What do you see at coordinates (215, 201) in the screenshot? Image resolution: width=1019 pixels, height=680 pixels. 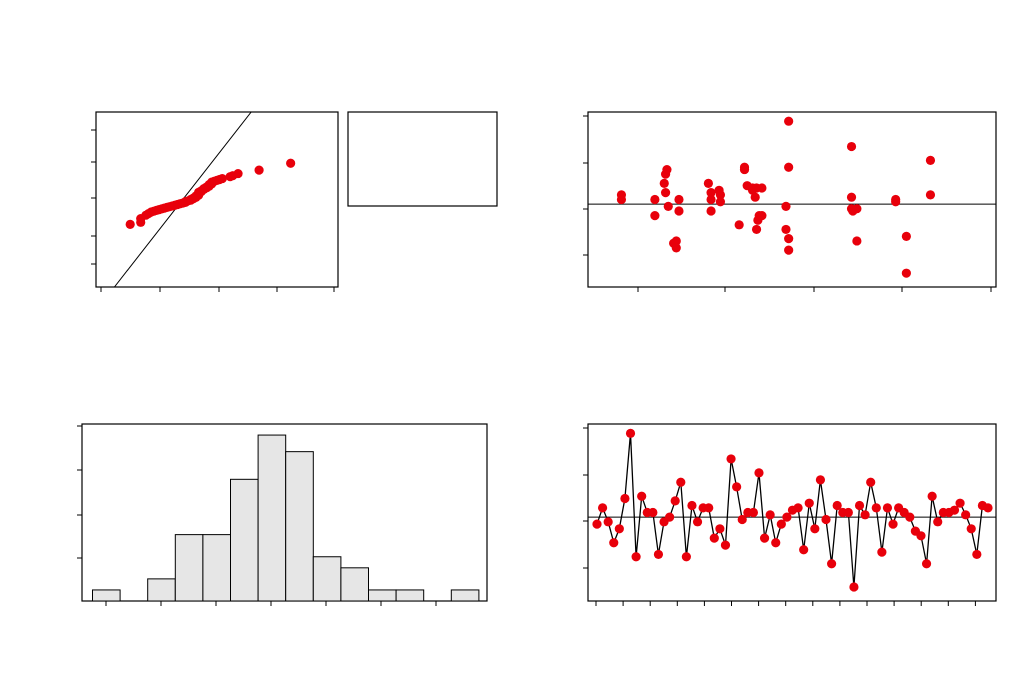 I see `normal-probability-plot` at bounding box center [215, 201].